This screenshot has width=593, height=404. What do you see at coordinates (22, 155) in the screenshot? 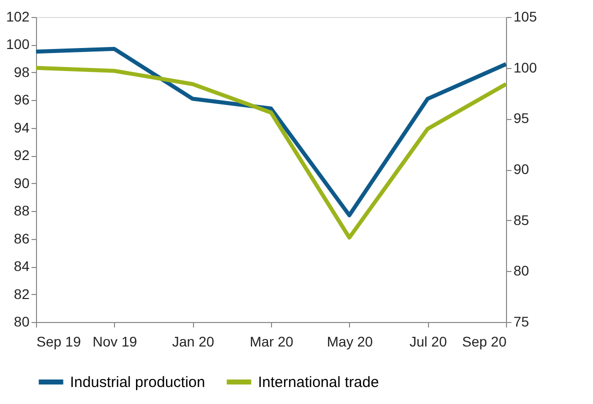
I see `y-tick-label: 92` at bounding box center [22, 155].